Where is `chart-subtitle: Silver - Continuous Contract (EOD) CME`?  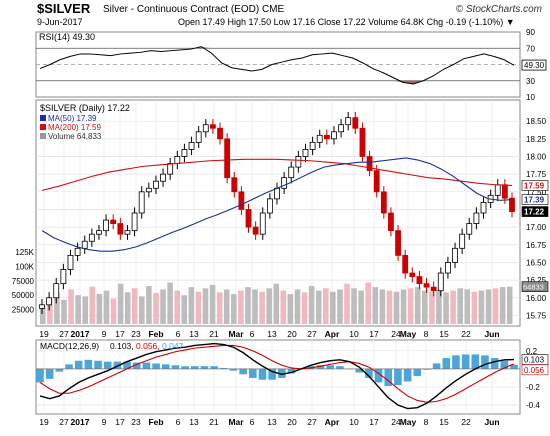
chart-subtitle: Silver - Continuous Contract (EOD) CME is located at coordinates (194, 9).